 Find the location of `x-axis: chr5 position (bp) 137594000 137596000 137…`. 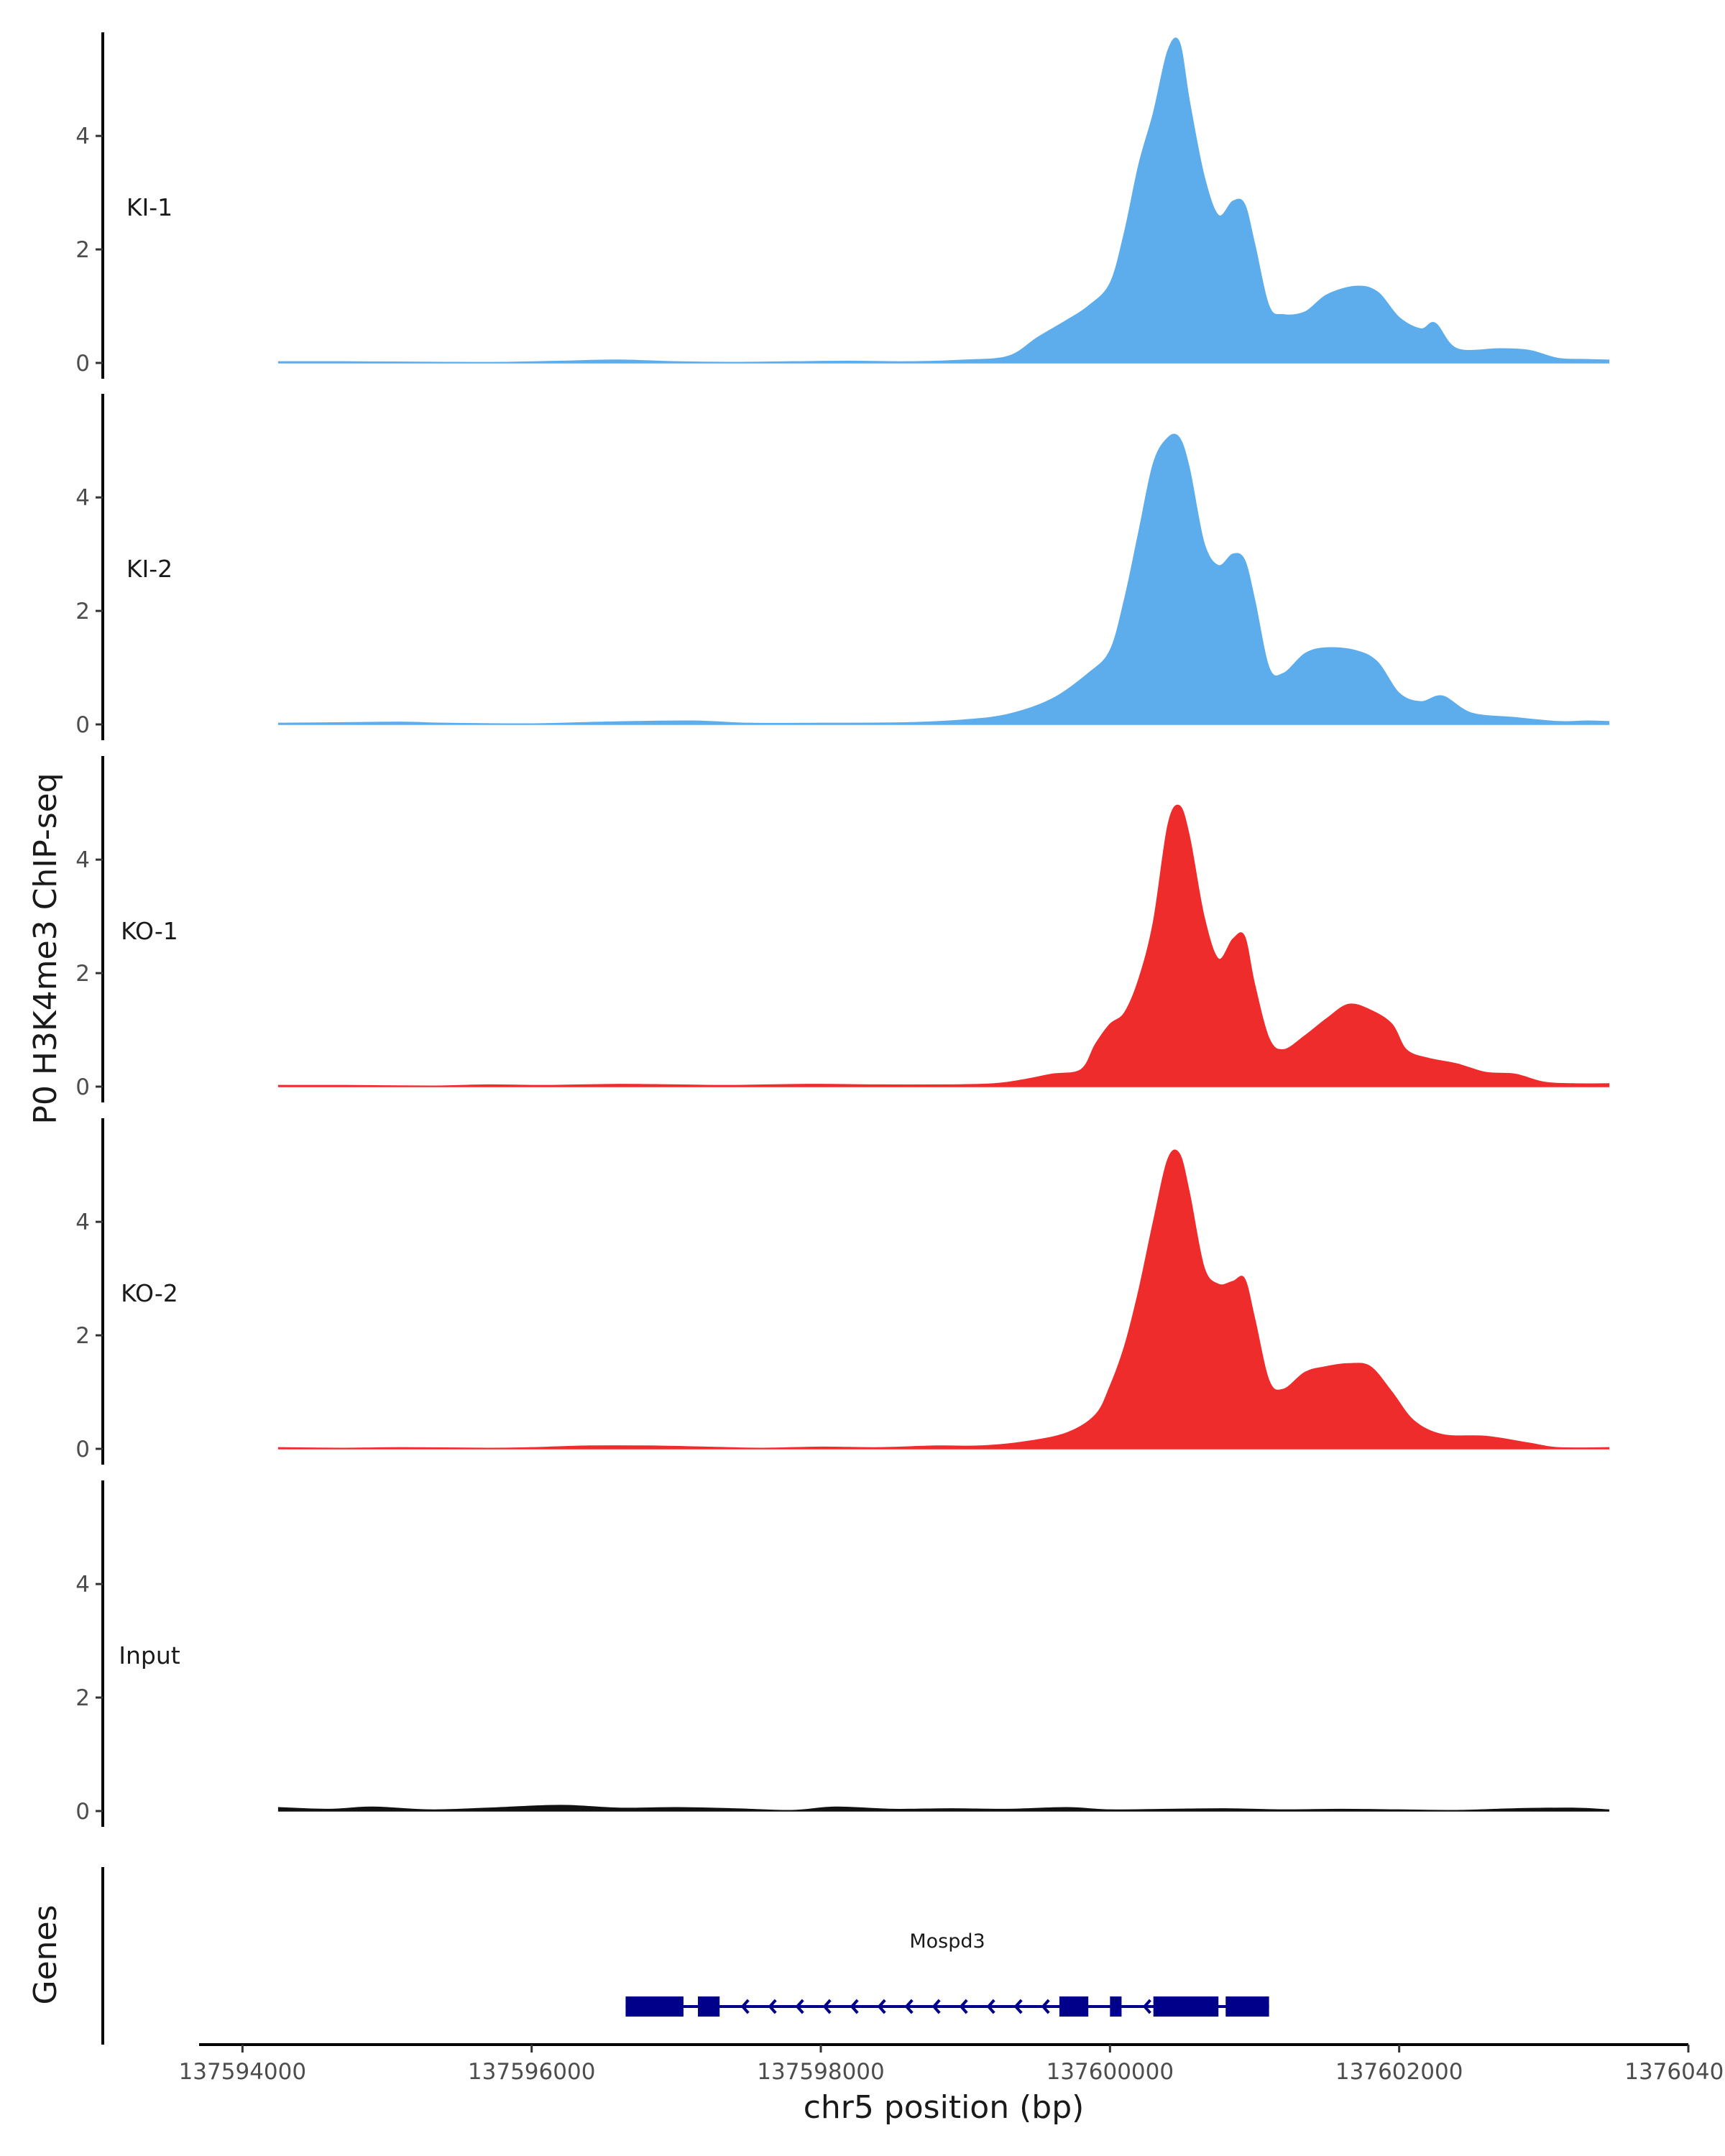

x-axis: chr5 position (bp) 137594000 137596000 137… is located at coordinates (952, 2084).